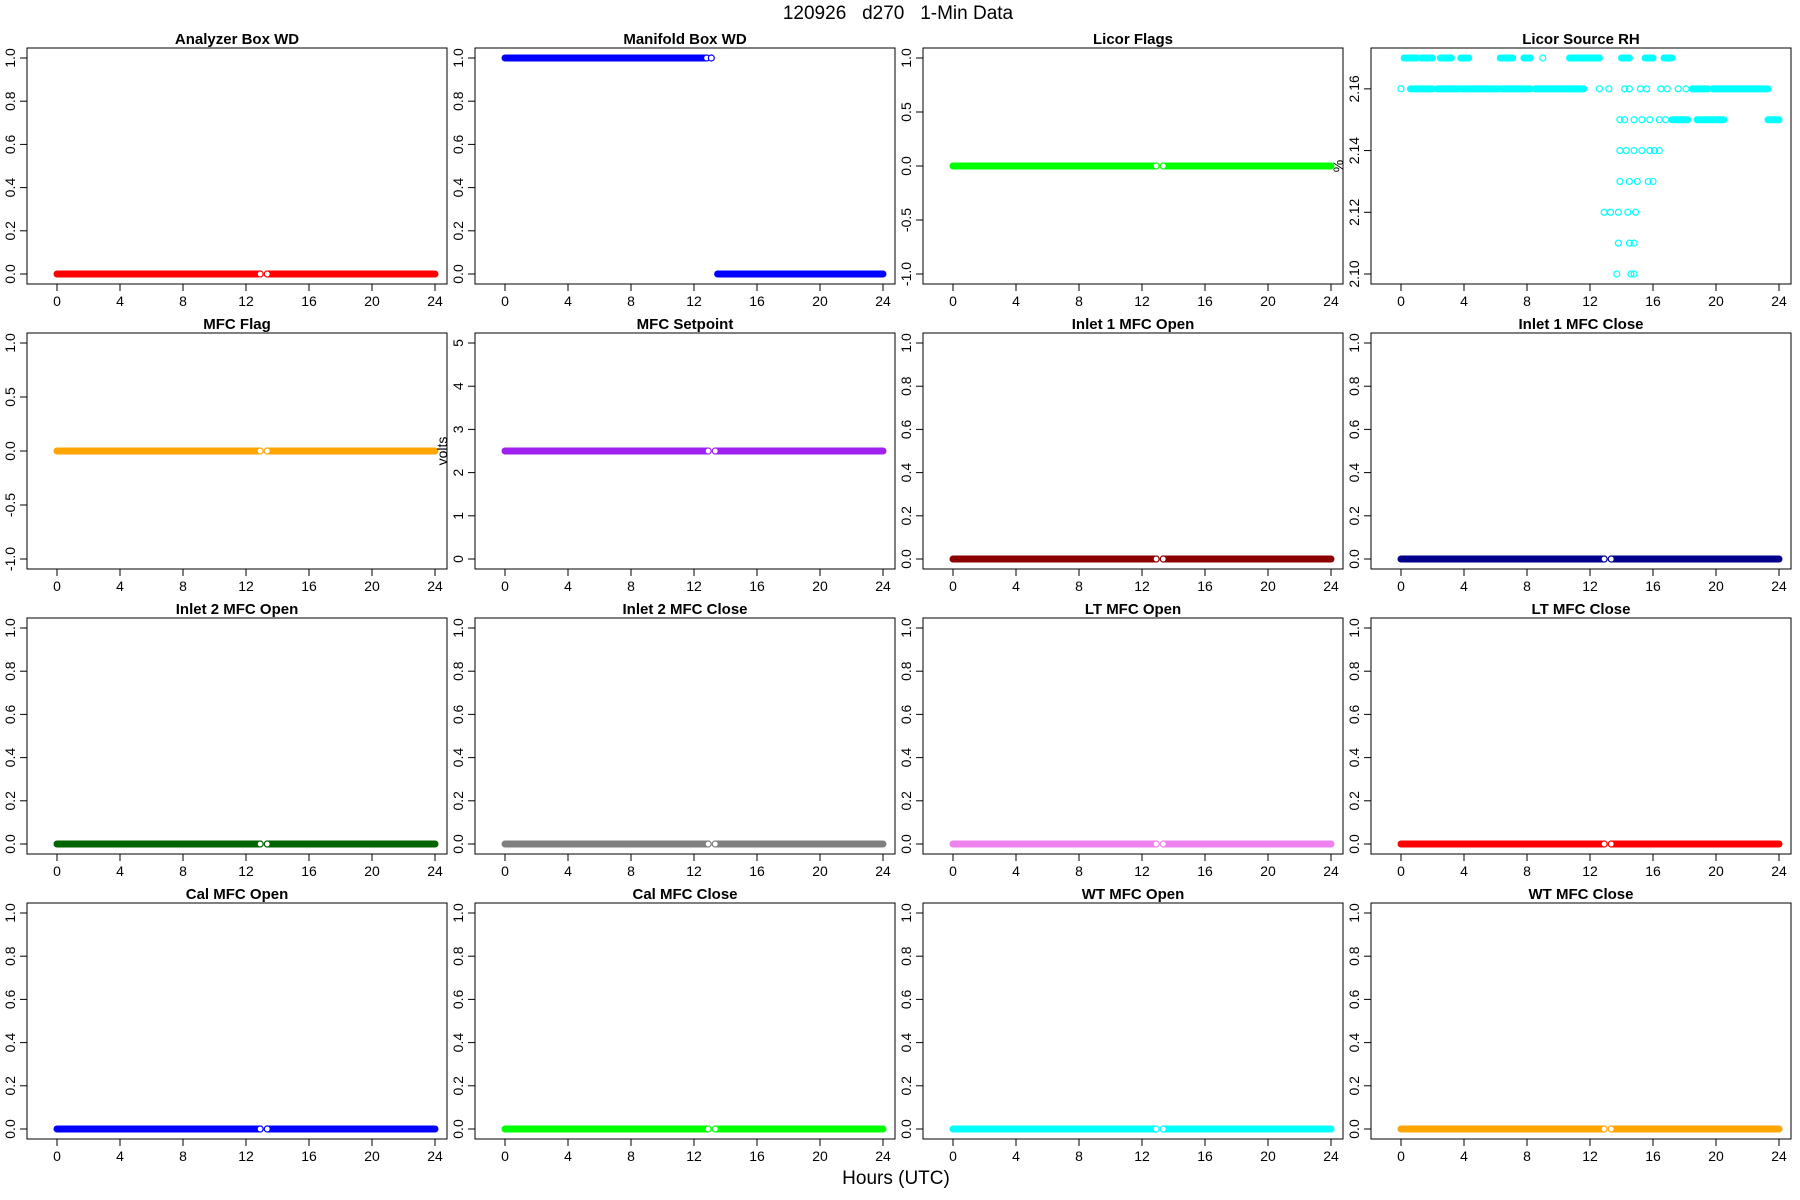 The image size is (1800, 1200). I want to click on panel: LT MFC Open 0 4 8 12 16 20 24 0.0 0.2 0.4 0.6 0.8 1.0, so click(1121, 740).